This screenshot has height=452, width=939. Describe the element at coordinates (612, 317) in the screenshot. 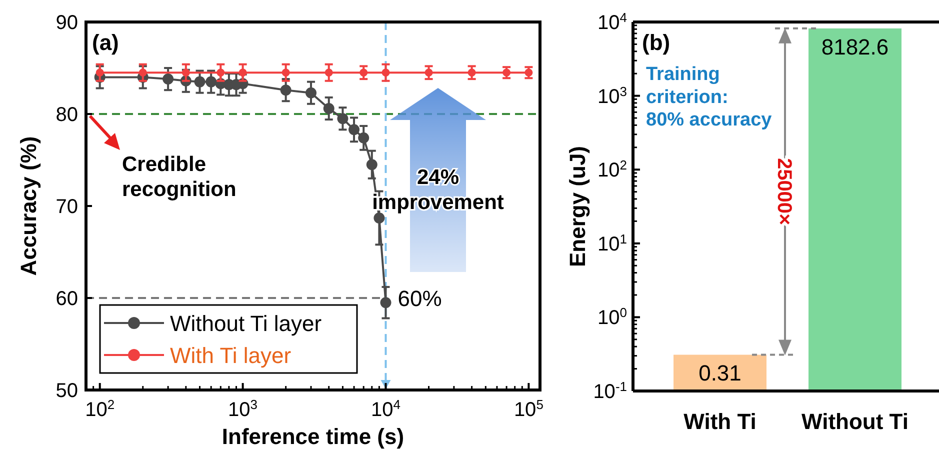

I see `y-tick-label: 10$^{0}$` at that location.